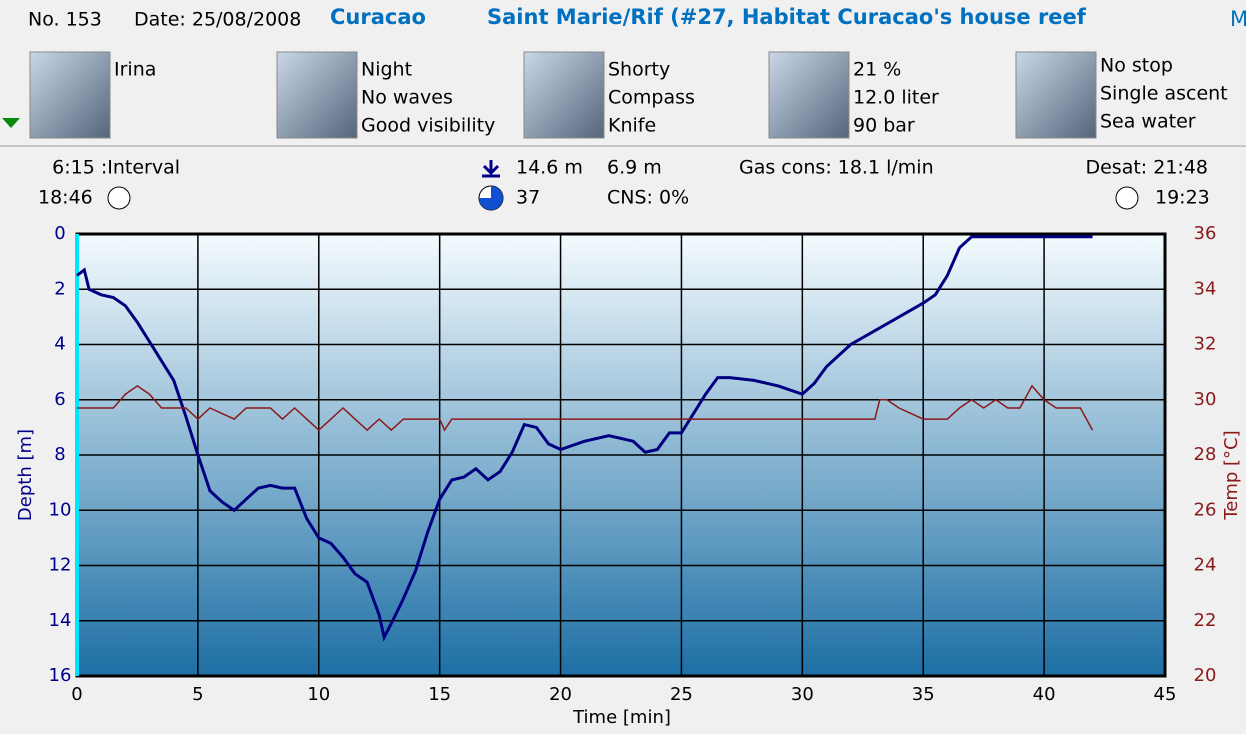  I want to click on x-tick-label: 30, so click(802, 694).